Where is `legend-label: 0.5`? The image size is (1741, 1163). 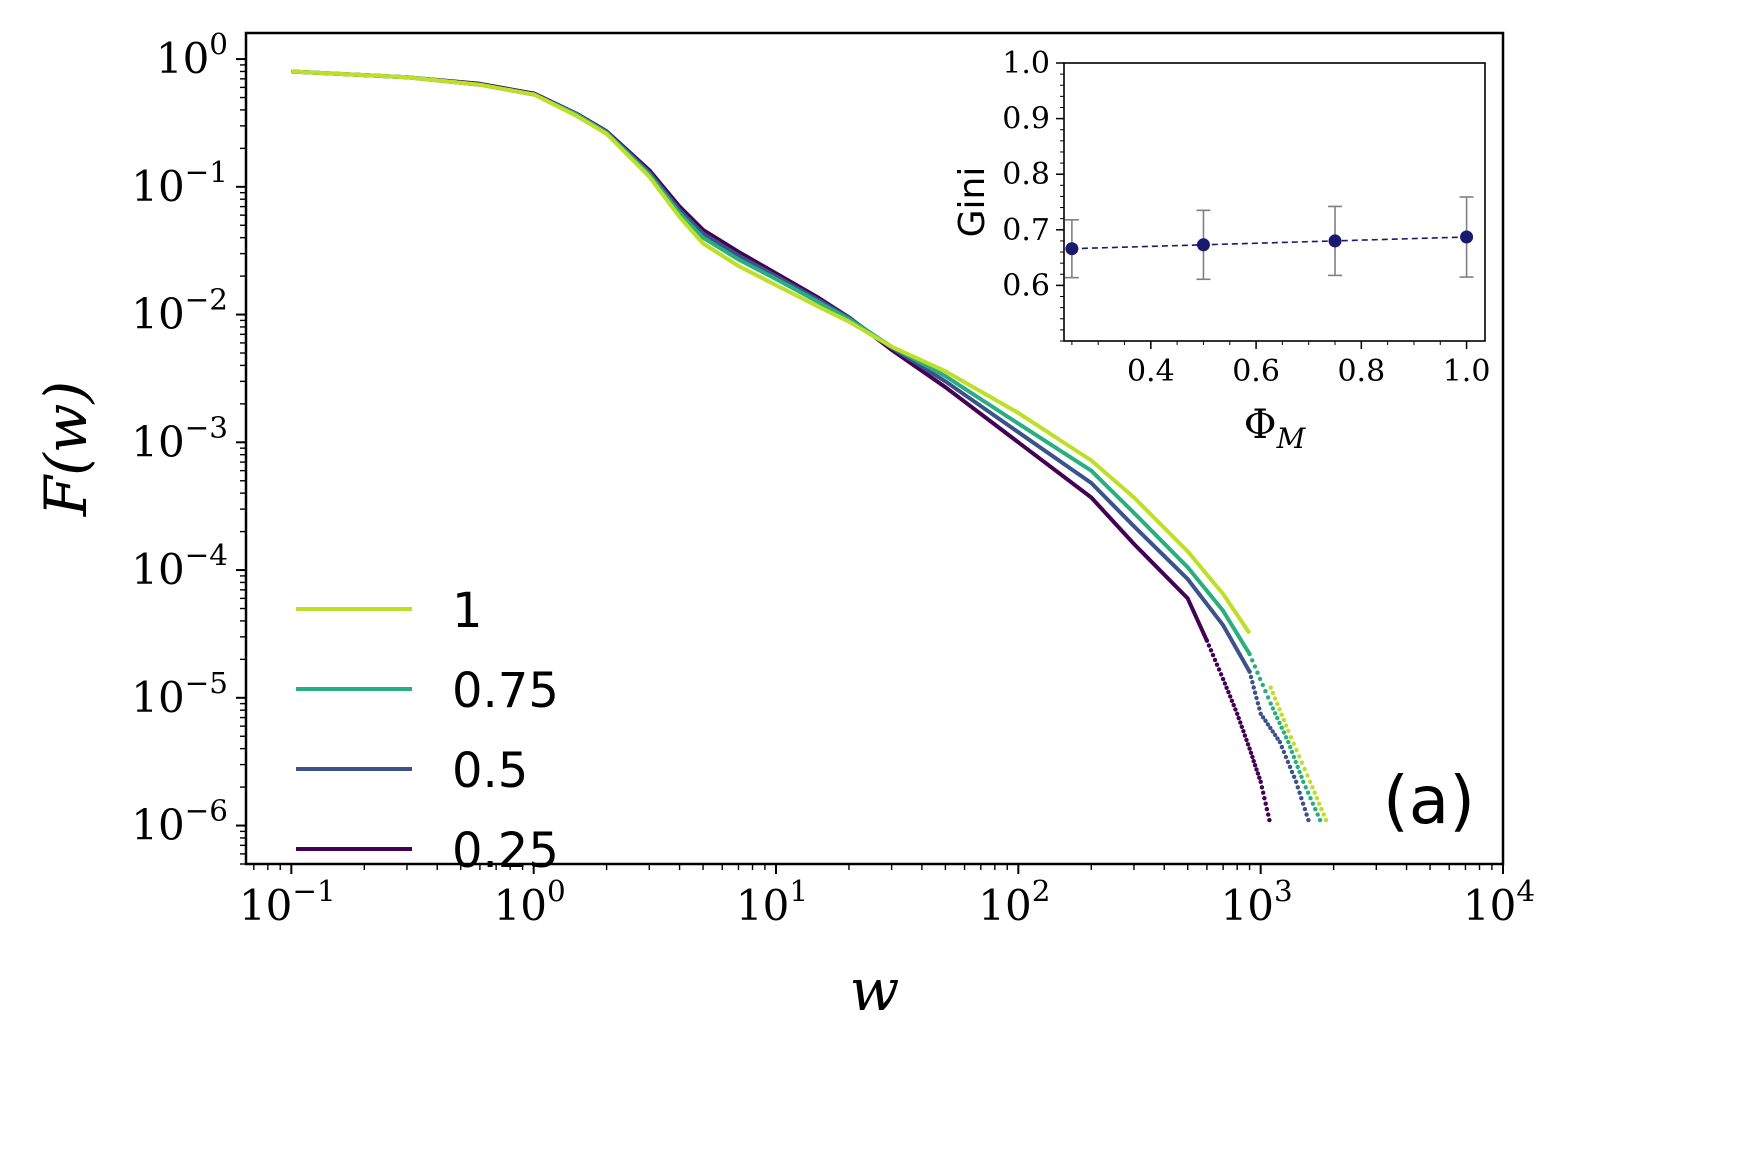 legend-label: 0.5 is located at coordinates (490, 771).